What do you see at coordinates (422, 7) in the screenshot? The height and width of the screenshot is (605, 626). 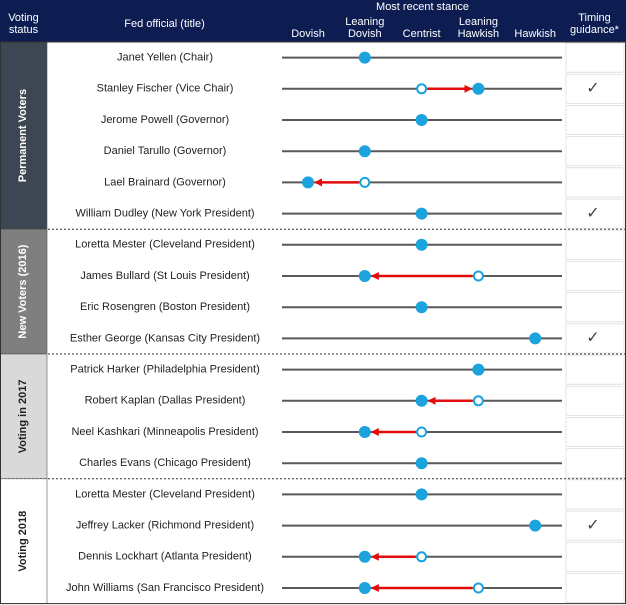 I see `header-stance: Most recent stance` at bounding box center [422, 7].